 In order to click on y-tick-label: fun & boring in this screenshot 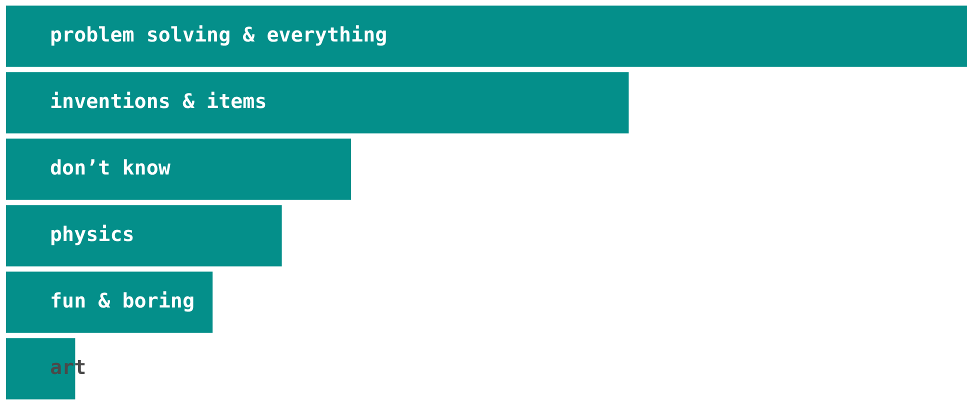, I will do `click(122, 300)`.